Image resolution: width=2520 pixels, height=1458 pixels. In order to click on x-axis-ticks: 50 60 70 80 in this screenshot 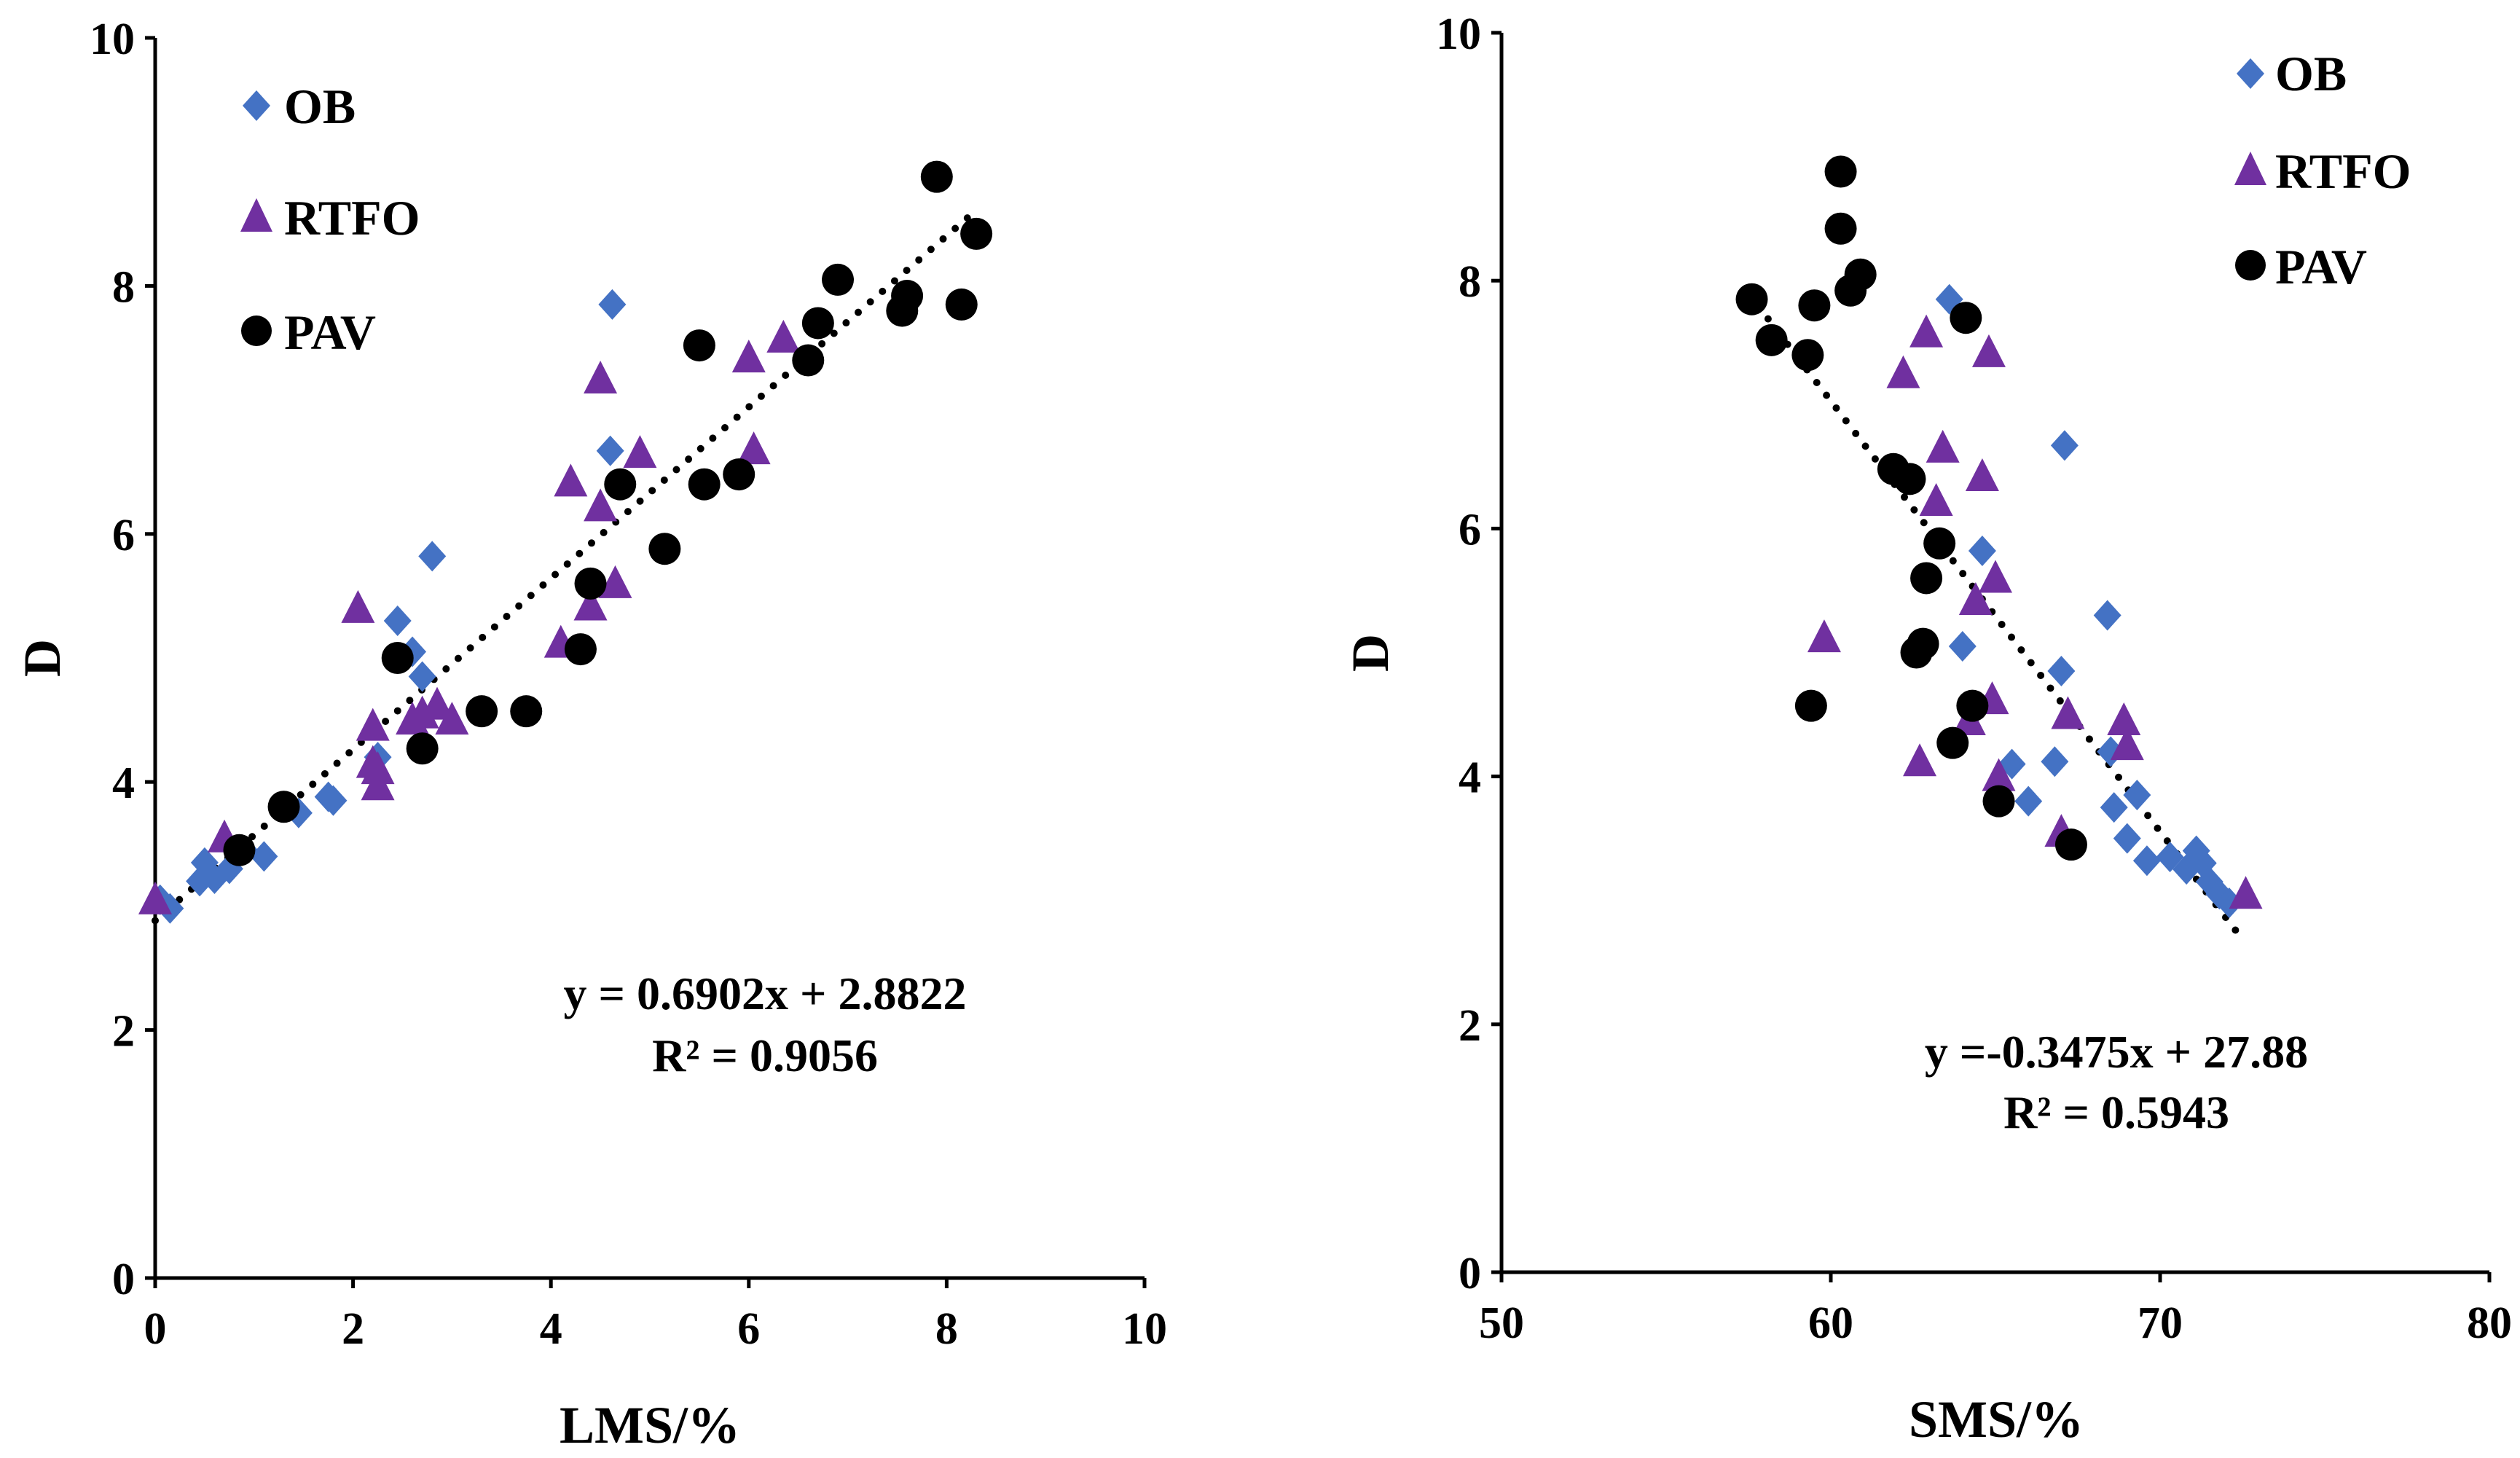, I will do `click(1995, 1310)`.